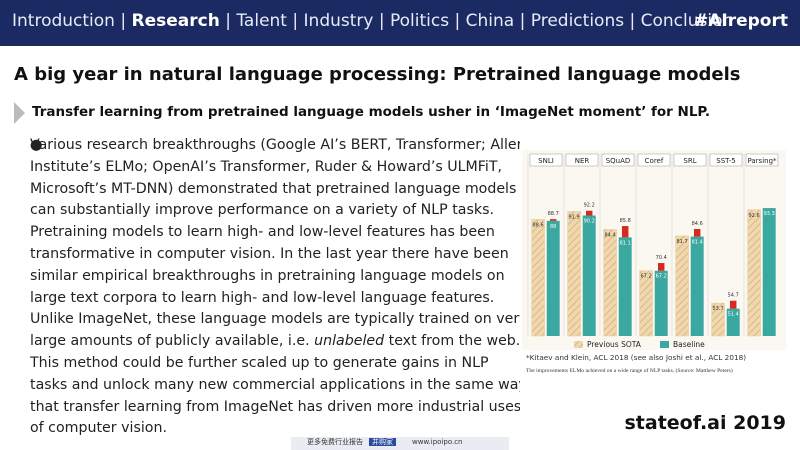 This screenshot has height=450, width=800. Describe the element at coordinates (618, 161) in the screenshot. I see `category-label: SQuAD` at that location.